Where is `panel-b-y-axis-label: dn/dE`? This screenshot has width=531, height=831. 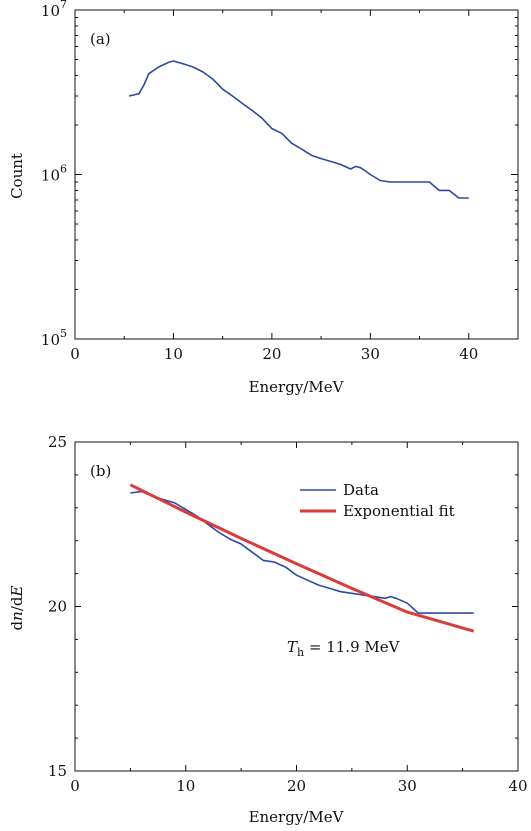 panel-b-y-axis-label: dn/dE is located at coordinates (17, 608).